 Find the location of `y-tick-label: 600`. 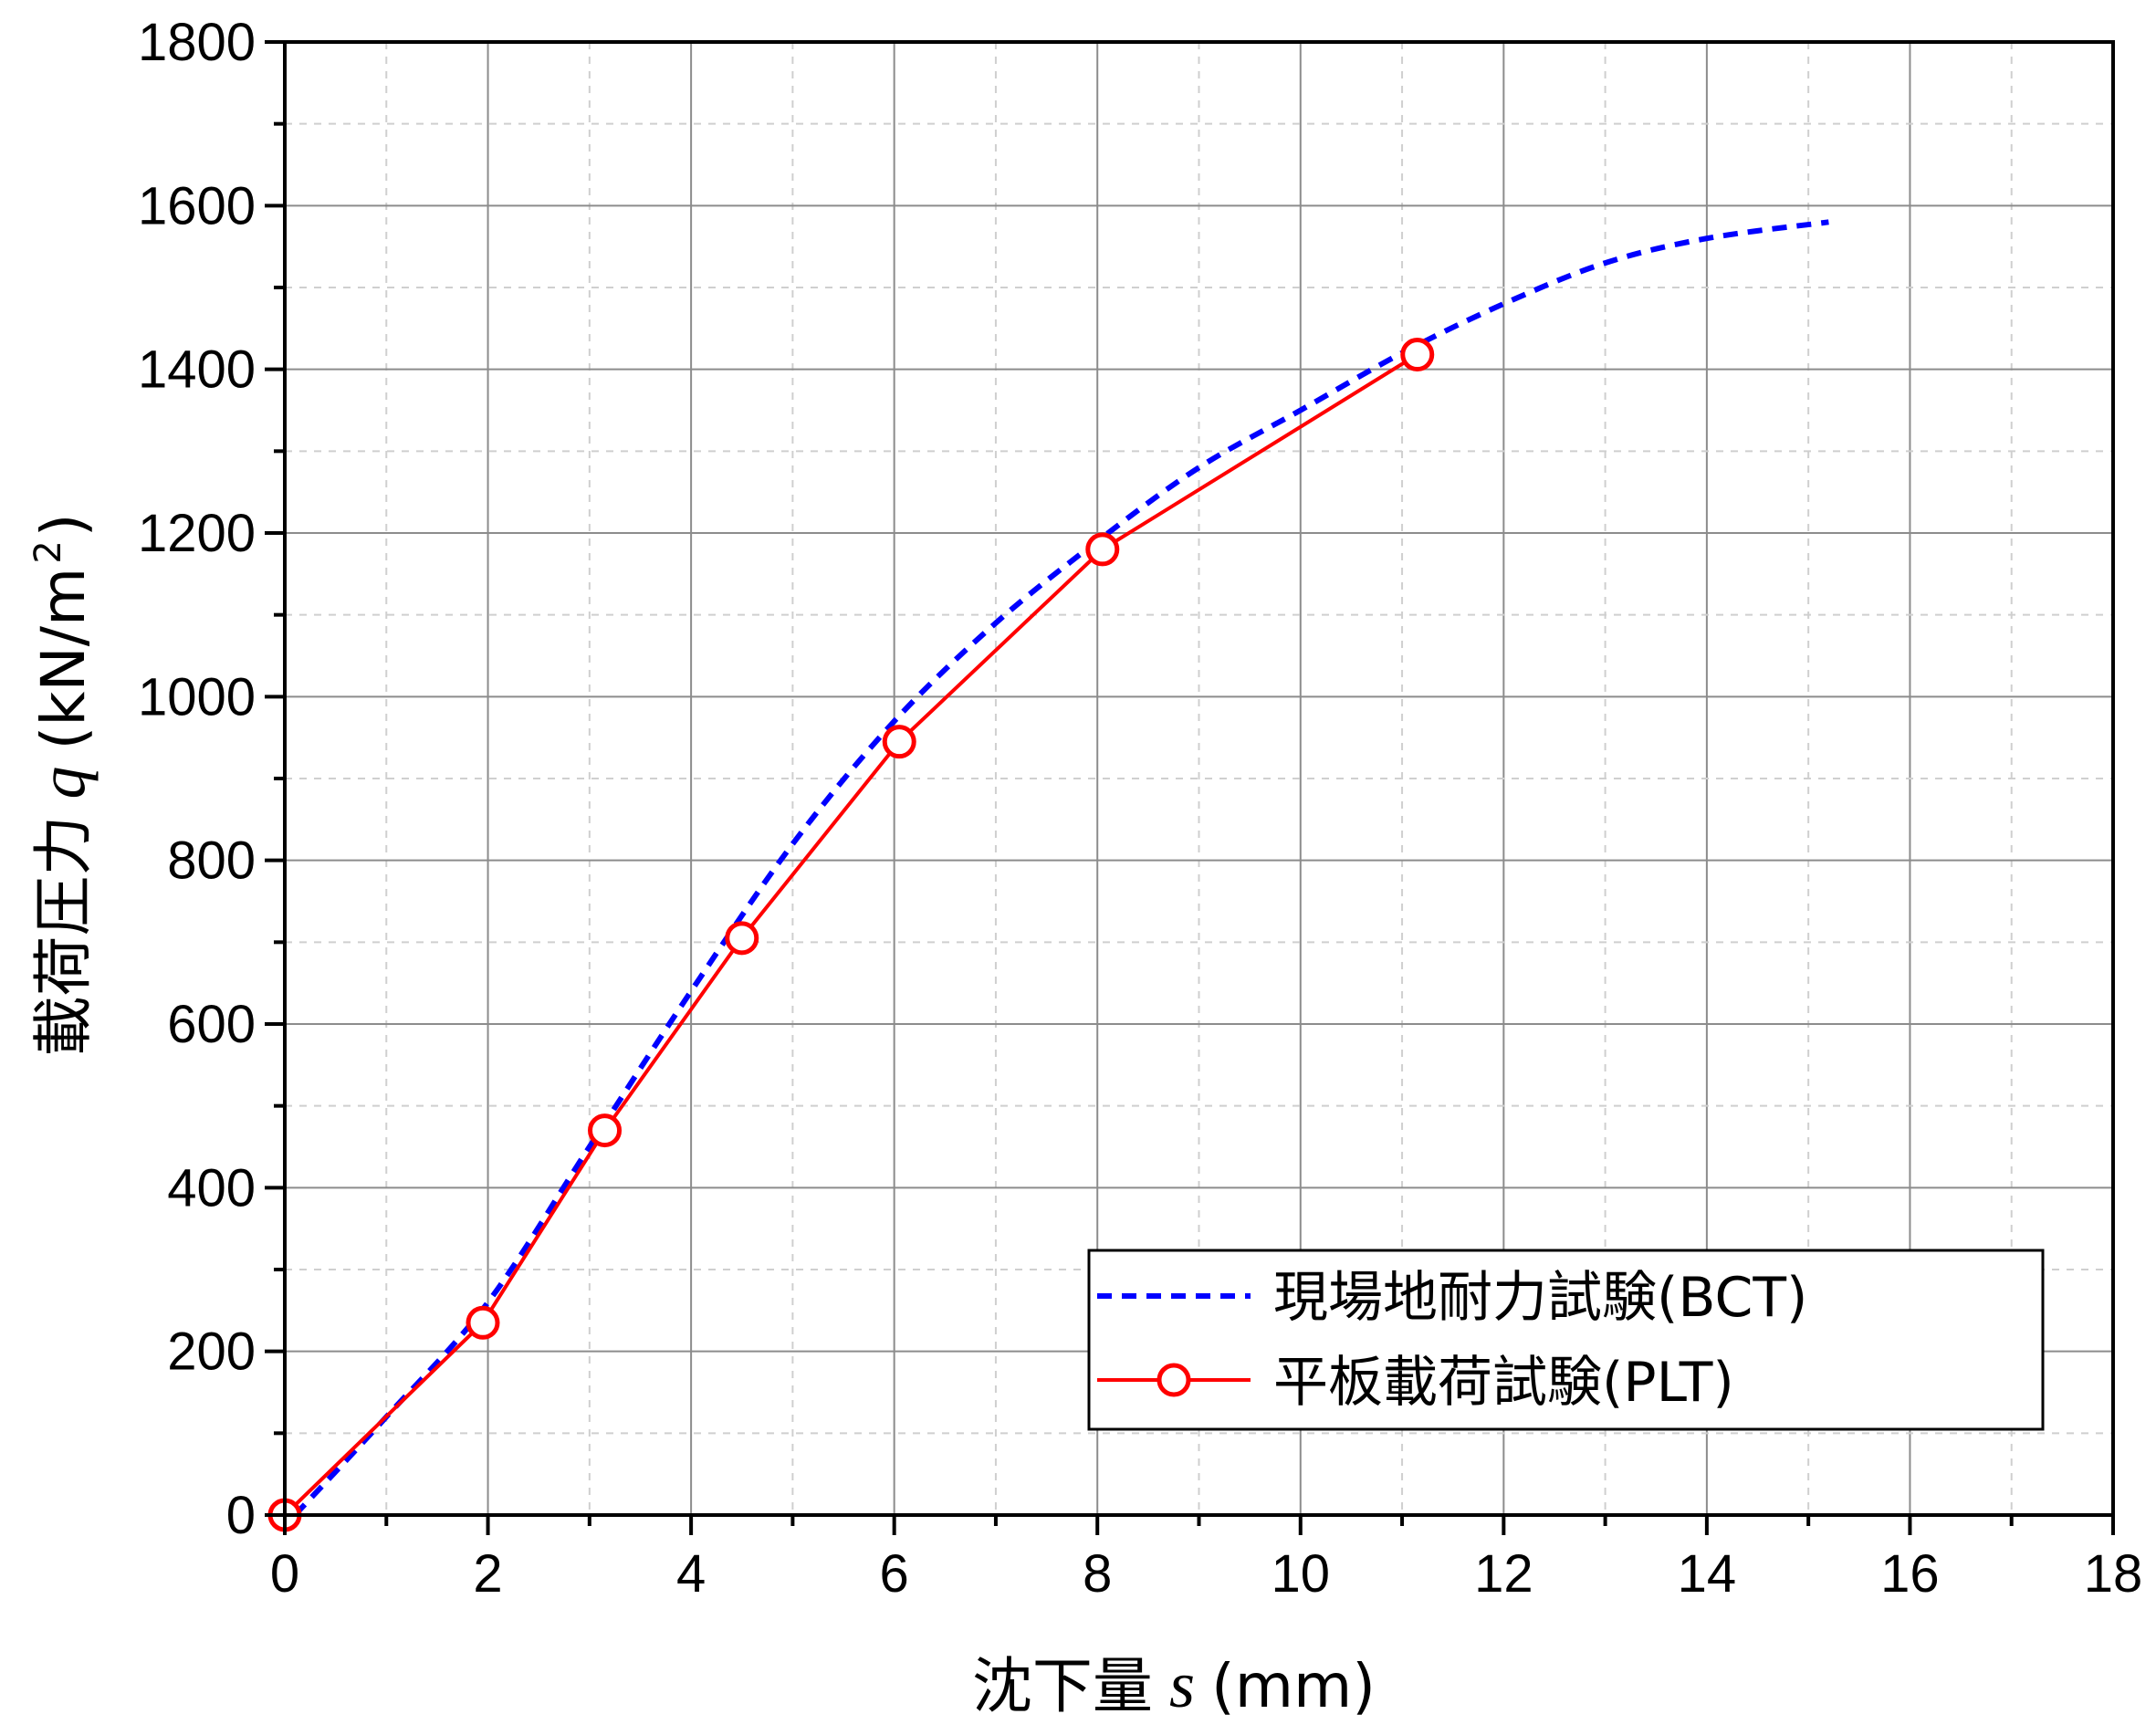

y-tick-label: 600 is located at coordinates (211, 1024).